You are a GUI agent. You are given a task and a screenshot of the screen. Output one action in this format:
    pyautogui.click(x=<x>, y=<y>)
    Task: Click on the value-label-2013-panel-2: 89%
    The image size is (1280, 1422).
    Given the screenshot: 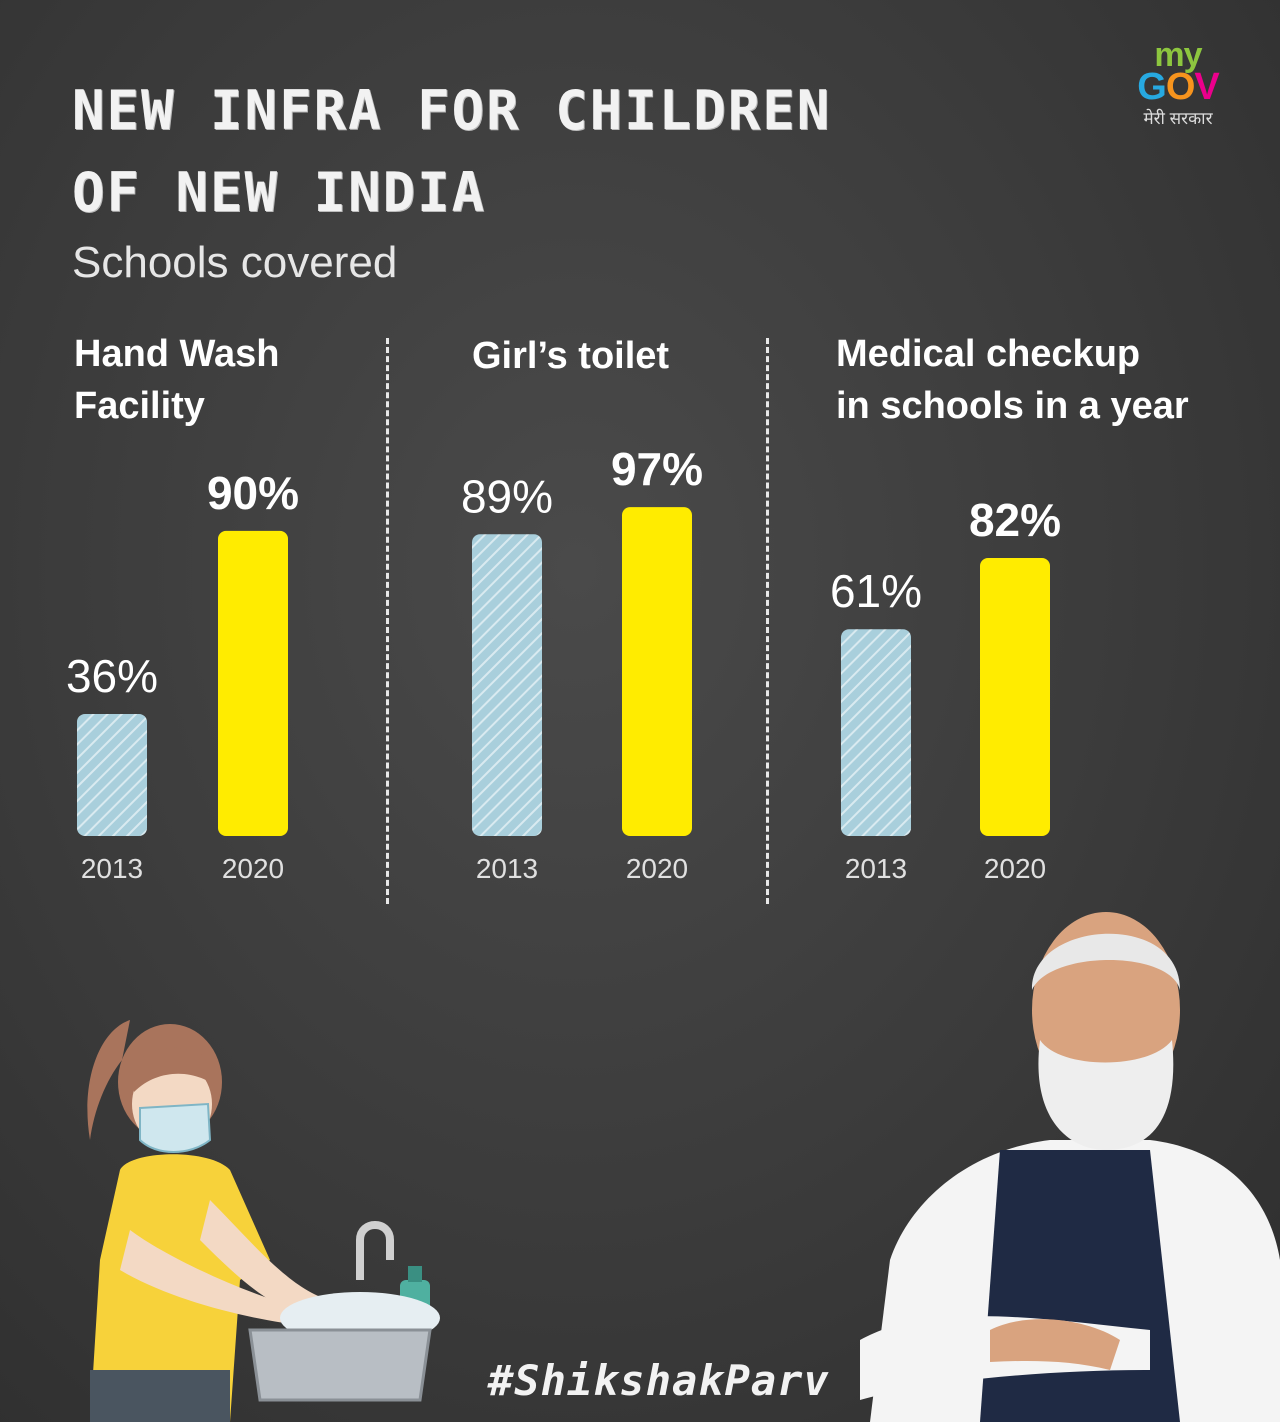 What is the action you would take?
    pyautogui.click(x=507, y=496)
    